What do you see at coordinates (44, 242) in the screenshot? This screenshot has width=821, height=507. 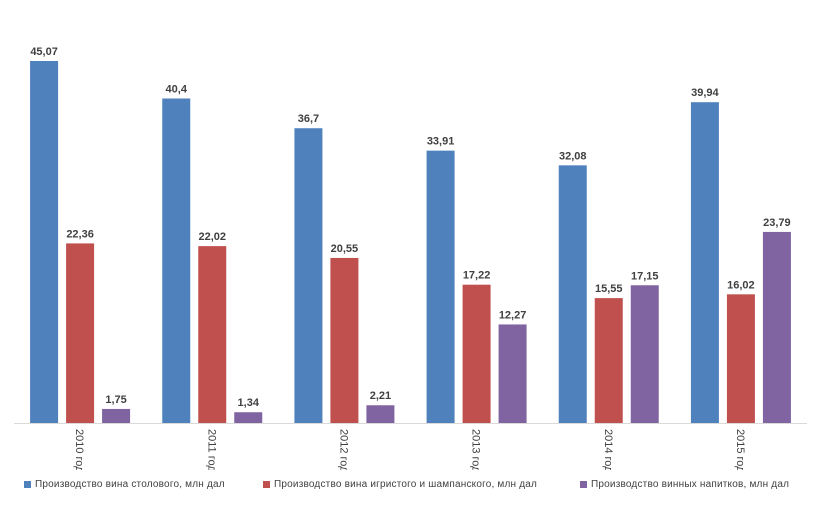 I see `bar-s0-c0` at bounding box center [44, 242].